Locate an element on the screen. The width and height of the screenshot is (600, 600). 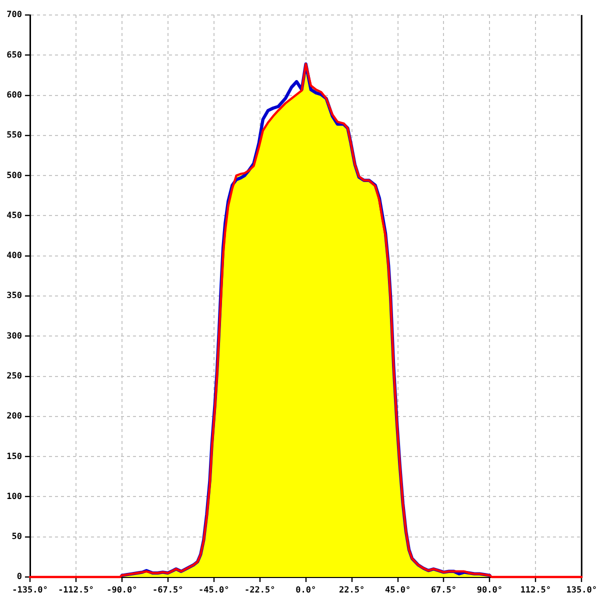
y-tick-label: 400 is located at coordinates (14, 256).